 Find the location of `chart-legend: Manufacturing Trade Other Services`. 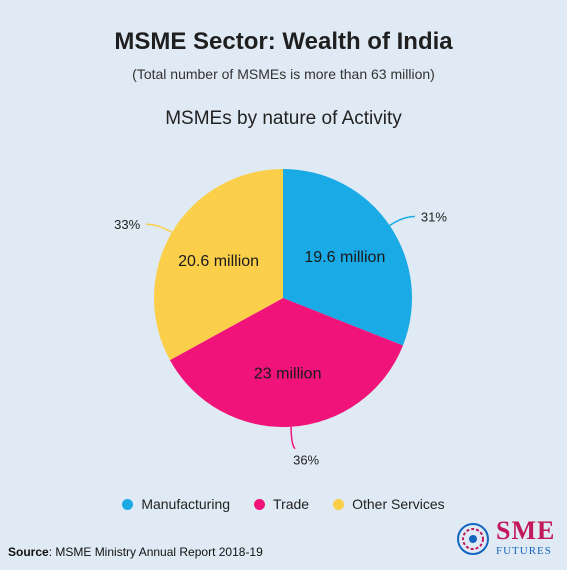

chart-legend: Manufacturing Trade Other Services is located at coordinates (283, 504).